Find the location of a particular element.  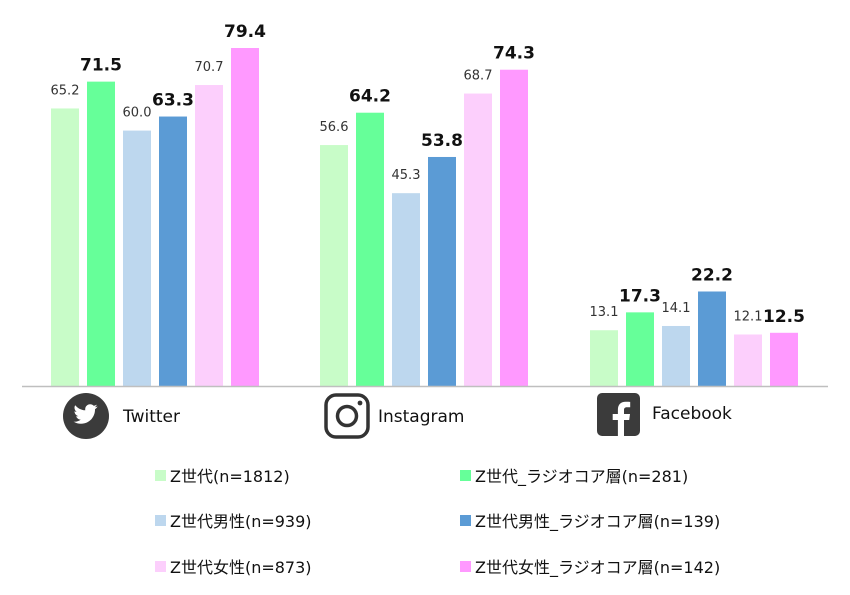

category-twitter: Twitter is located at coordinates (121, 416).